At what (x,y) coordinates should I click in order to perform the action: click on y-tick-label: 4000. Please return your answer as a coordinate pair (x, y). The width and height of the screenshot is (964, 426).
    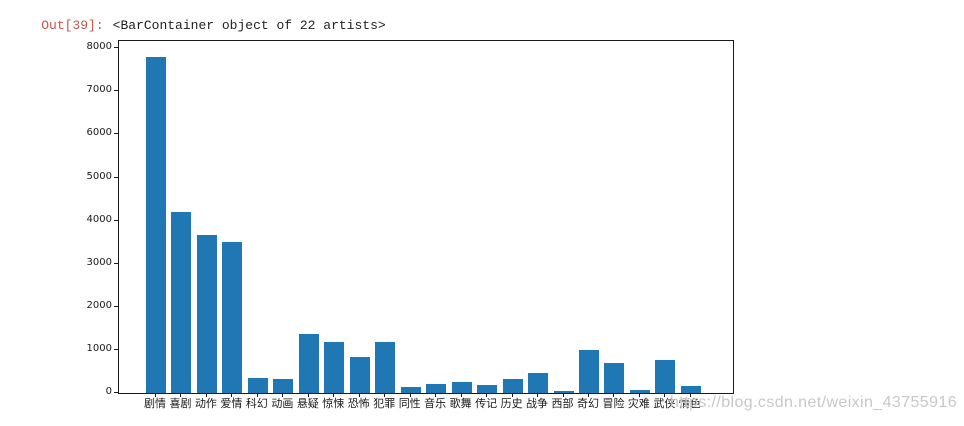
    Looking at the image, I should click on (99, 219).